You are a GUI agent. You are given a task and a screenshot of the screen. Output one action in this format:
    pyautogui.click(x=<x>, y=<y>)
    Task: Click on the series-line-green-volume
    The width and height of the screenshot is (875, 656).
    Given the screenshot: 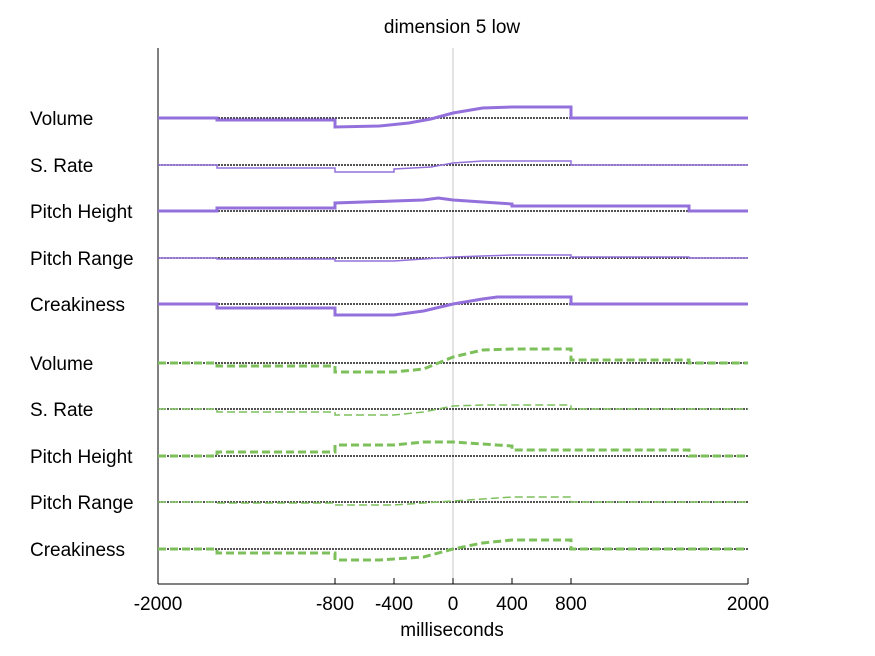 What is the action you would take?
    pyautogui.click(x=453, y=360)
    